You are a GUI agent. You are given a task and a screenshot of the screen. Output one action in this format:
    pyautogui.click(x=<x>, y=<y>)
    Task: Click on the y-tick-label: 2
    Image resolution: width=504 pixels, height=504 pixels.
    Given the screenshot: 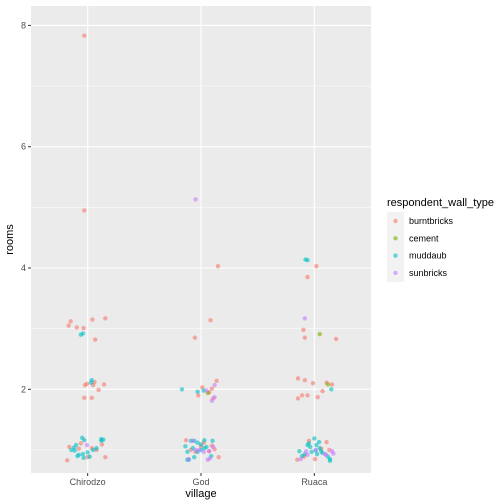 What is the action you would take?
    pyautogui.click(x=23, y=389)
    